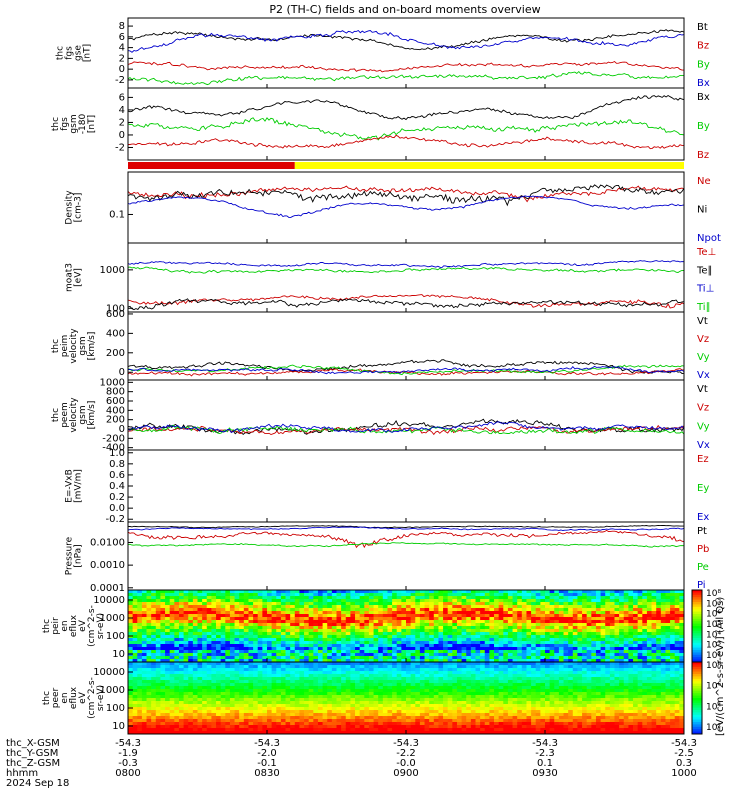 The image size is (750, 800). I want to click on y-axis-label-peim_velocity: thc peim velocity gsm [km/s], so click(74, 346).